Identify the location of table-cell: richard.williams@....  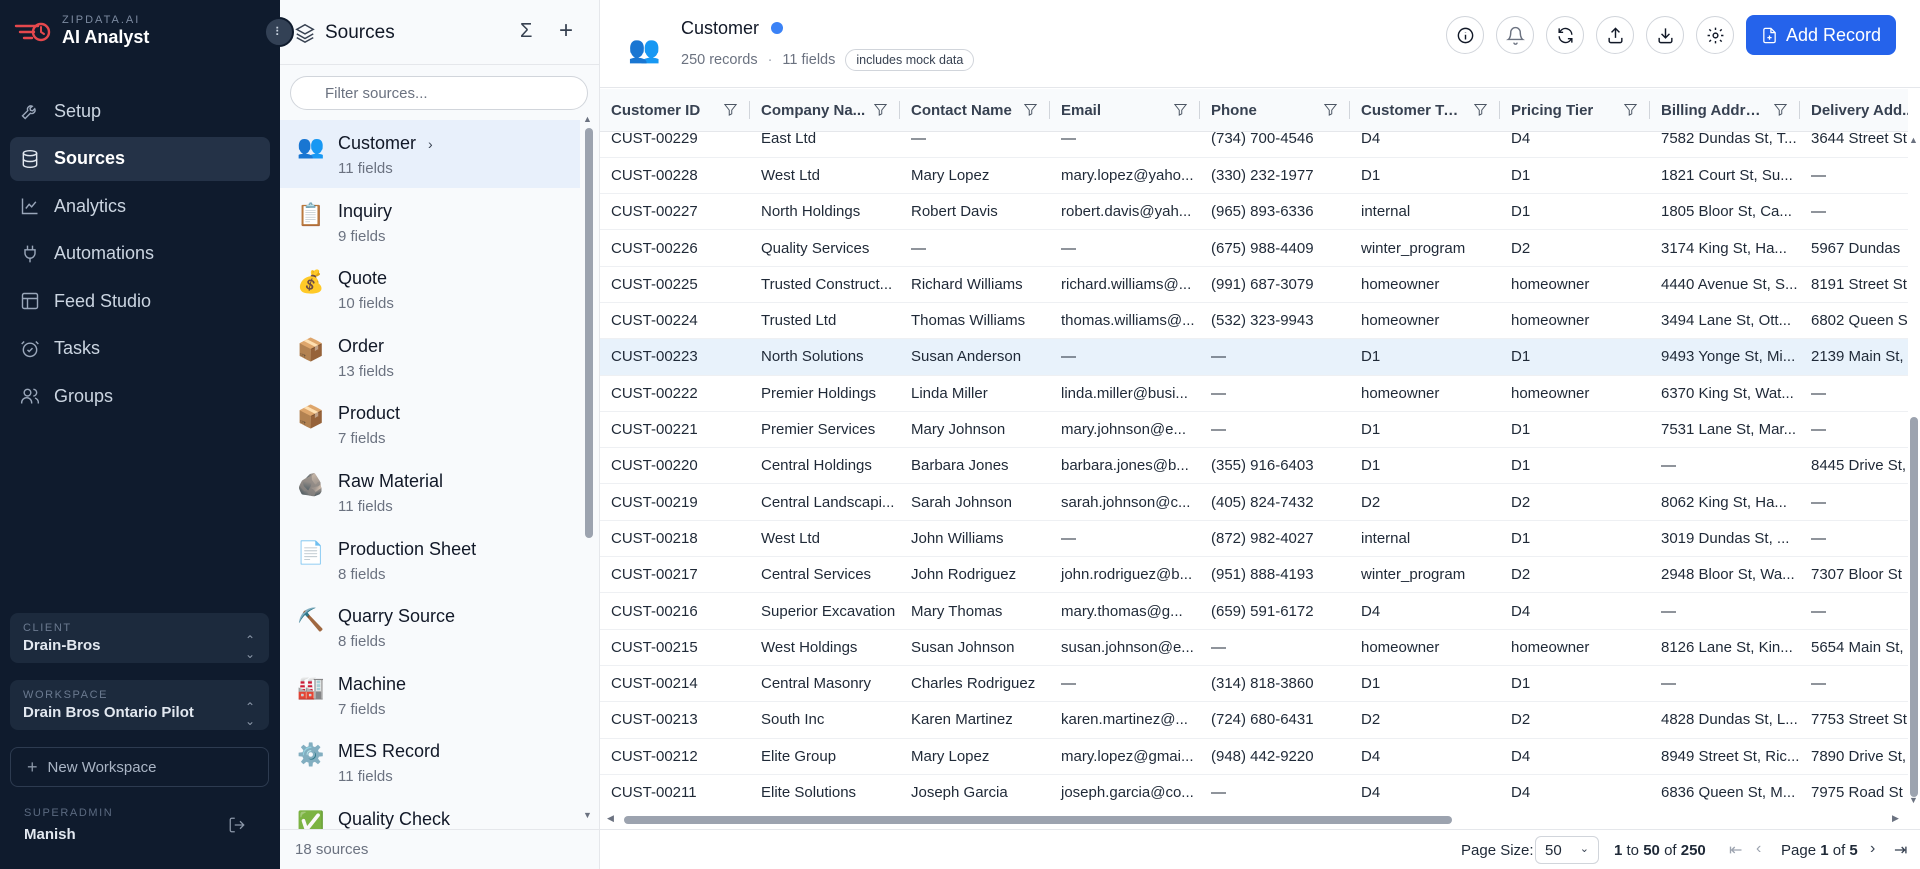
(1125, 284).